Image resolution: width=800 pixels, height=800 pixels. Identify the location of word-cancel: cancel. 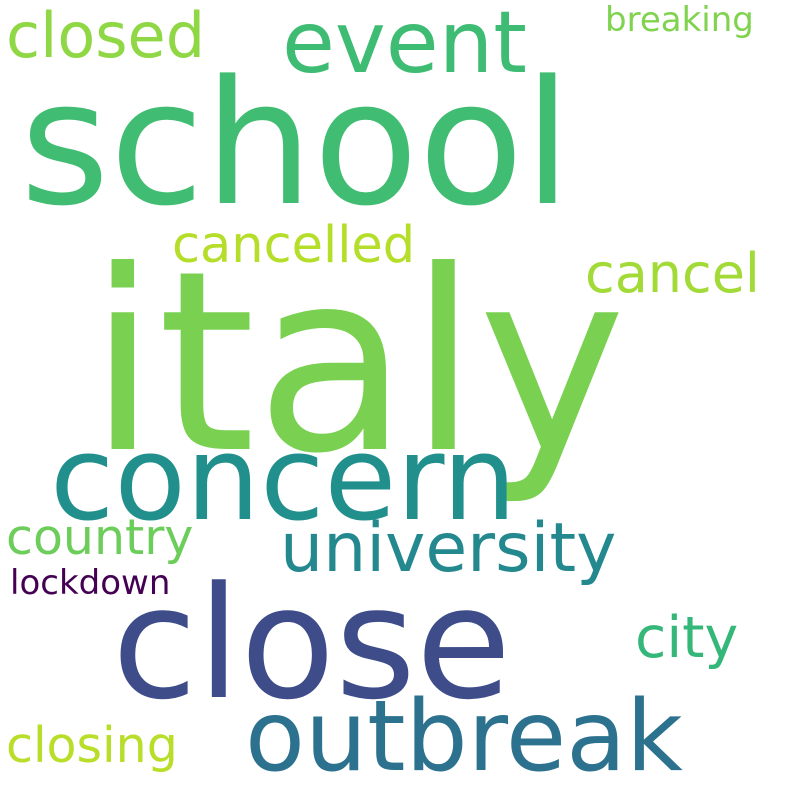
(672, 273).